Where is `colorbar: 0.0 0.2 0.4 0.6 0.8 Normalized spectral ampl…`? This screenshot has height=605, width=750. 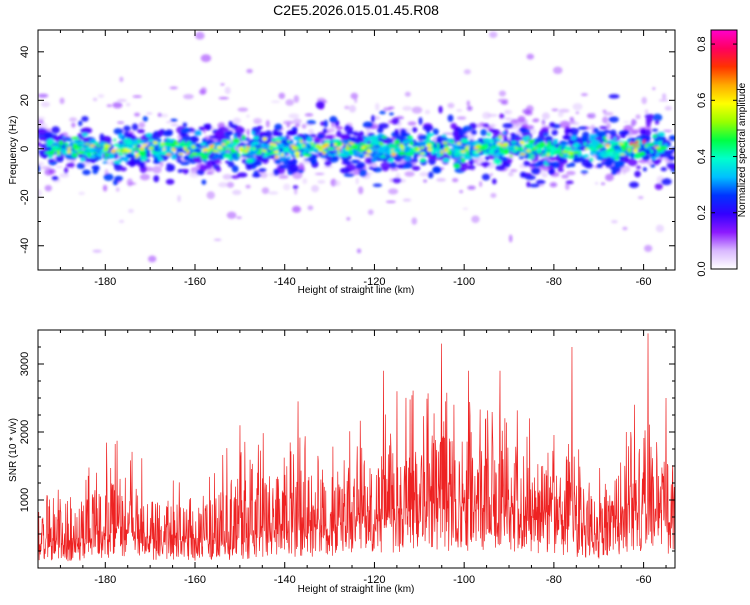 colorbar: 0.0 0.2 0.4 0.6 0.8 Normalized spectral ampl… is located at coordinates (722, 153).